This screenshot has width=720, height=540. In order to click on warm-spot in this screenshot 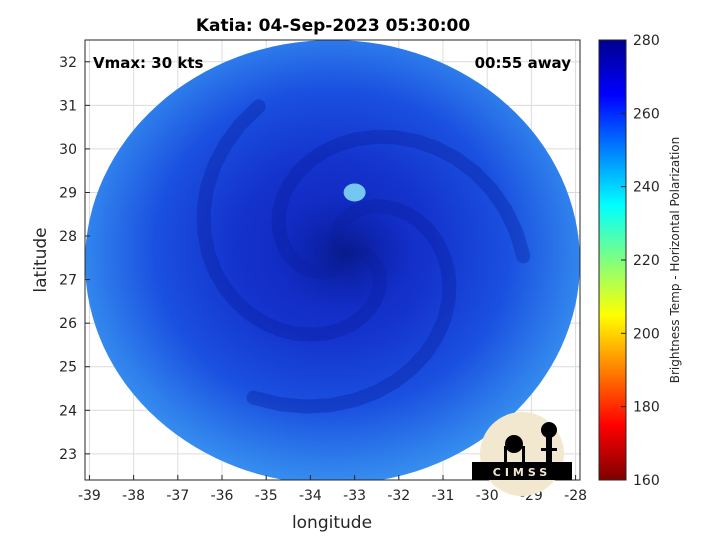, I will do `click(354, 192)`.